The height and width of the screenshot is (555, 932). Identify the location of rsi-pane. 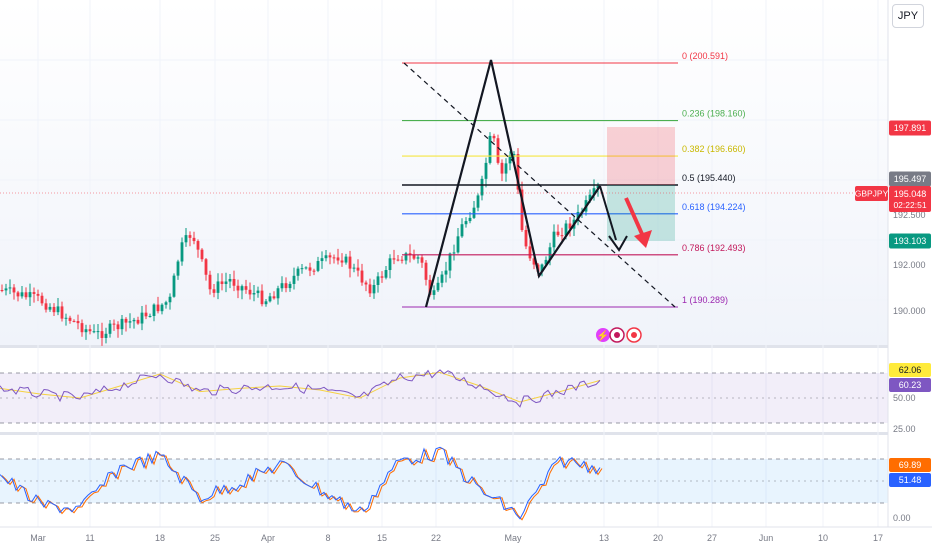
(444, 391).